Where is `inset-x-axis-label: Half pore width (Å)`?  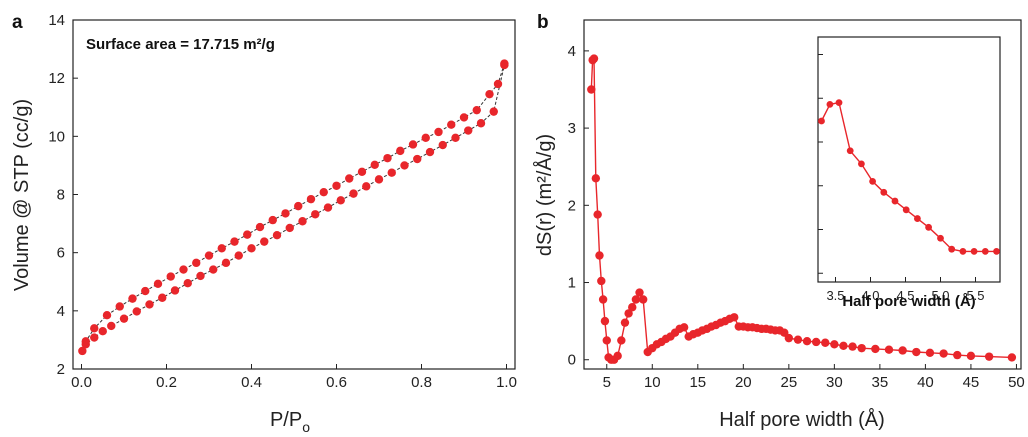 inset-x-axis-label: Half pore width (Å) is located at coordinates (908, 301).